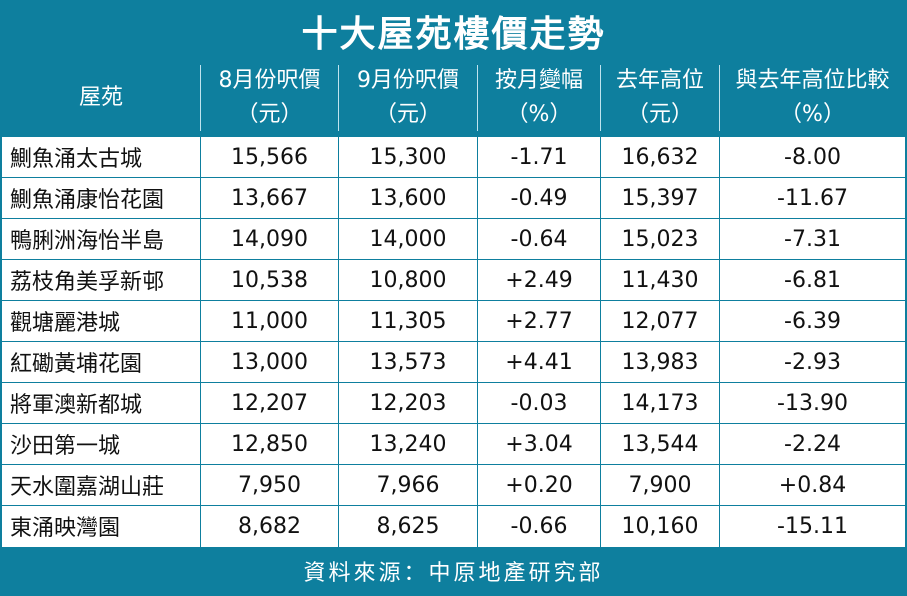 This screenshot has width=907, height=596. What do you see at coordinates (812, 98) in the screenshot?
I see `header-vs-high: 與去年高位比較 （%）` at bounding box center [812, 98].